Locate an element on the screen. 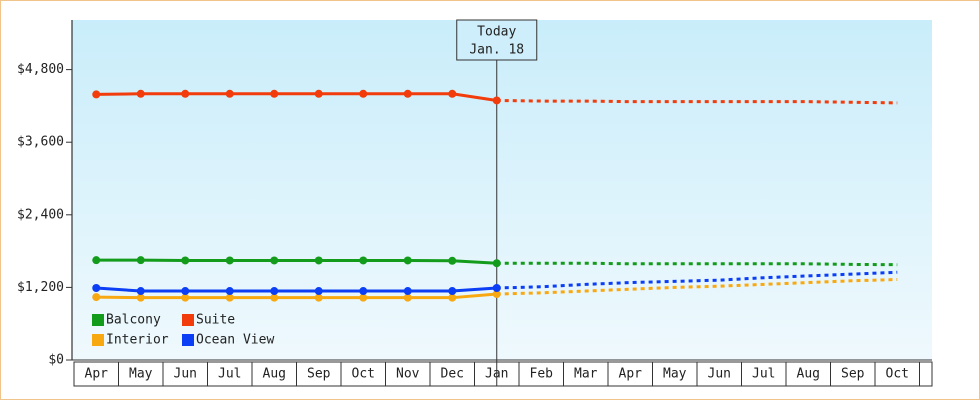  x-tick-label: Nov is located at coordinates (408, 374).